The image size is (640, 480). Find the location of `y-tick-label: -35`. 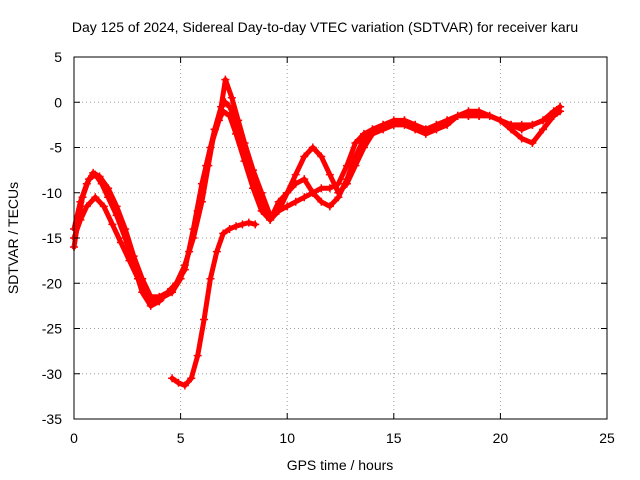

y-tick-label: -35 is located at coordinates (52, 419).